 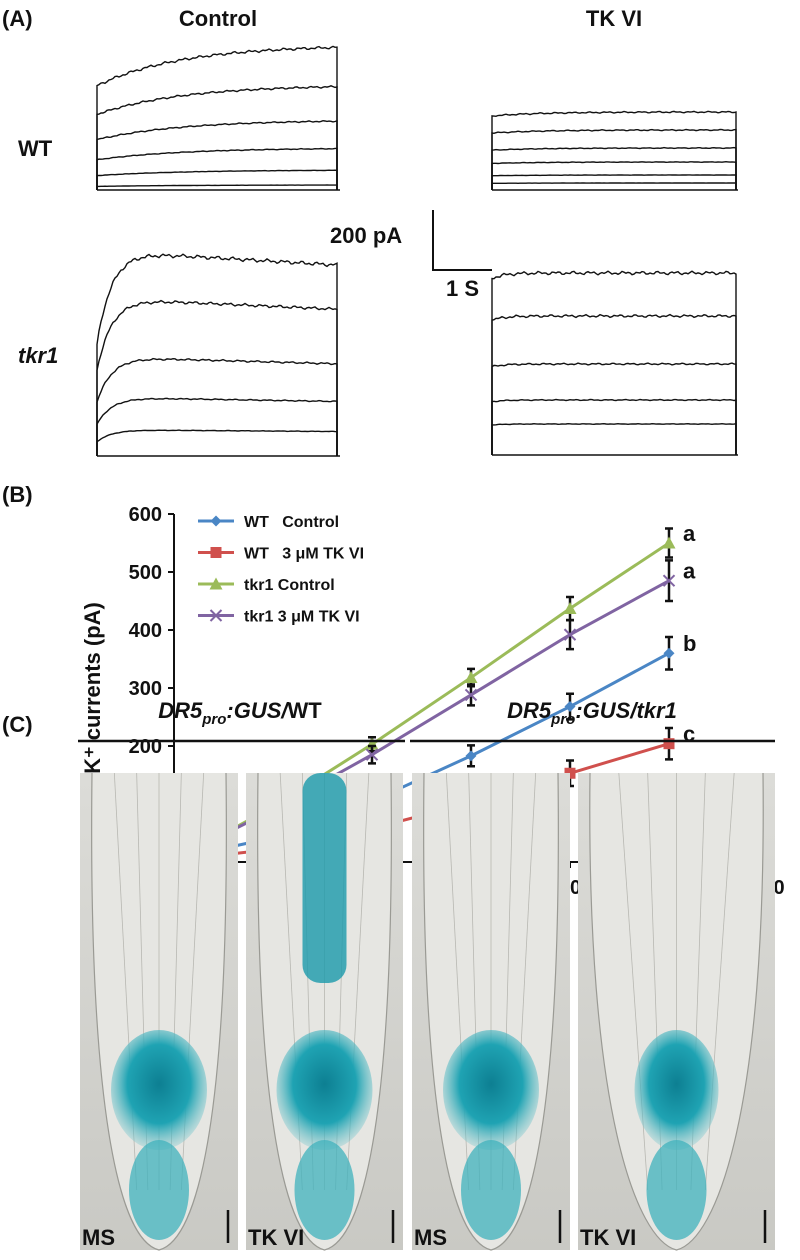 What do you see at coordinates (92, 688) in the screenshot?
I see `y-axis-label: K⁺ currents (pA)` at bounding box center [92, 688].